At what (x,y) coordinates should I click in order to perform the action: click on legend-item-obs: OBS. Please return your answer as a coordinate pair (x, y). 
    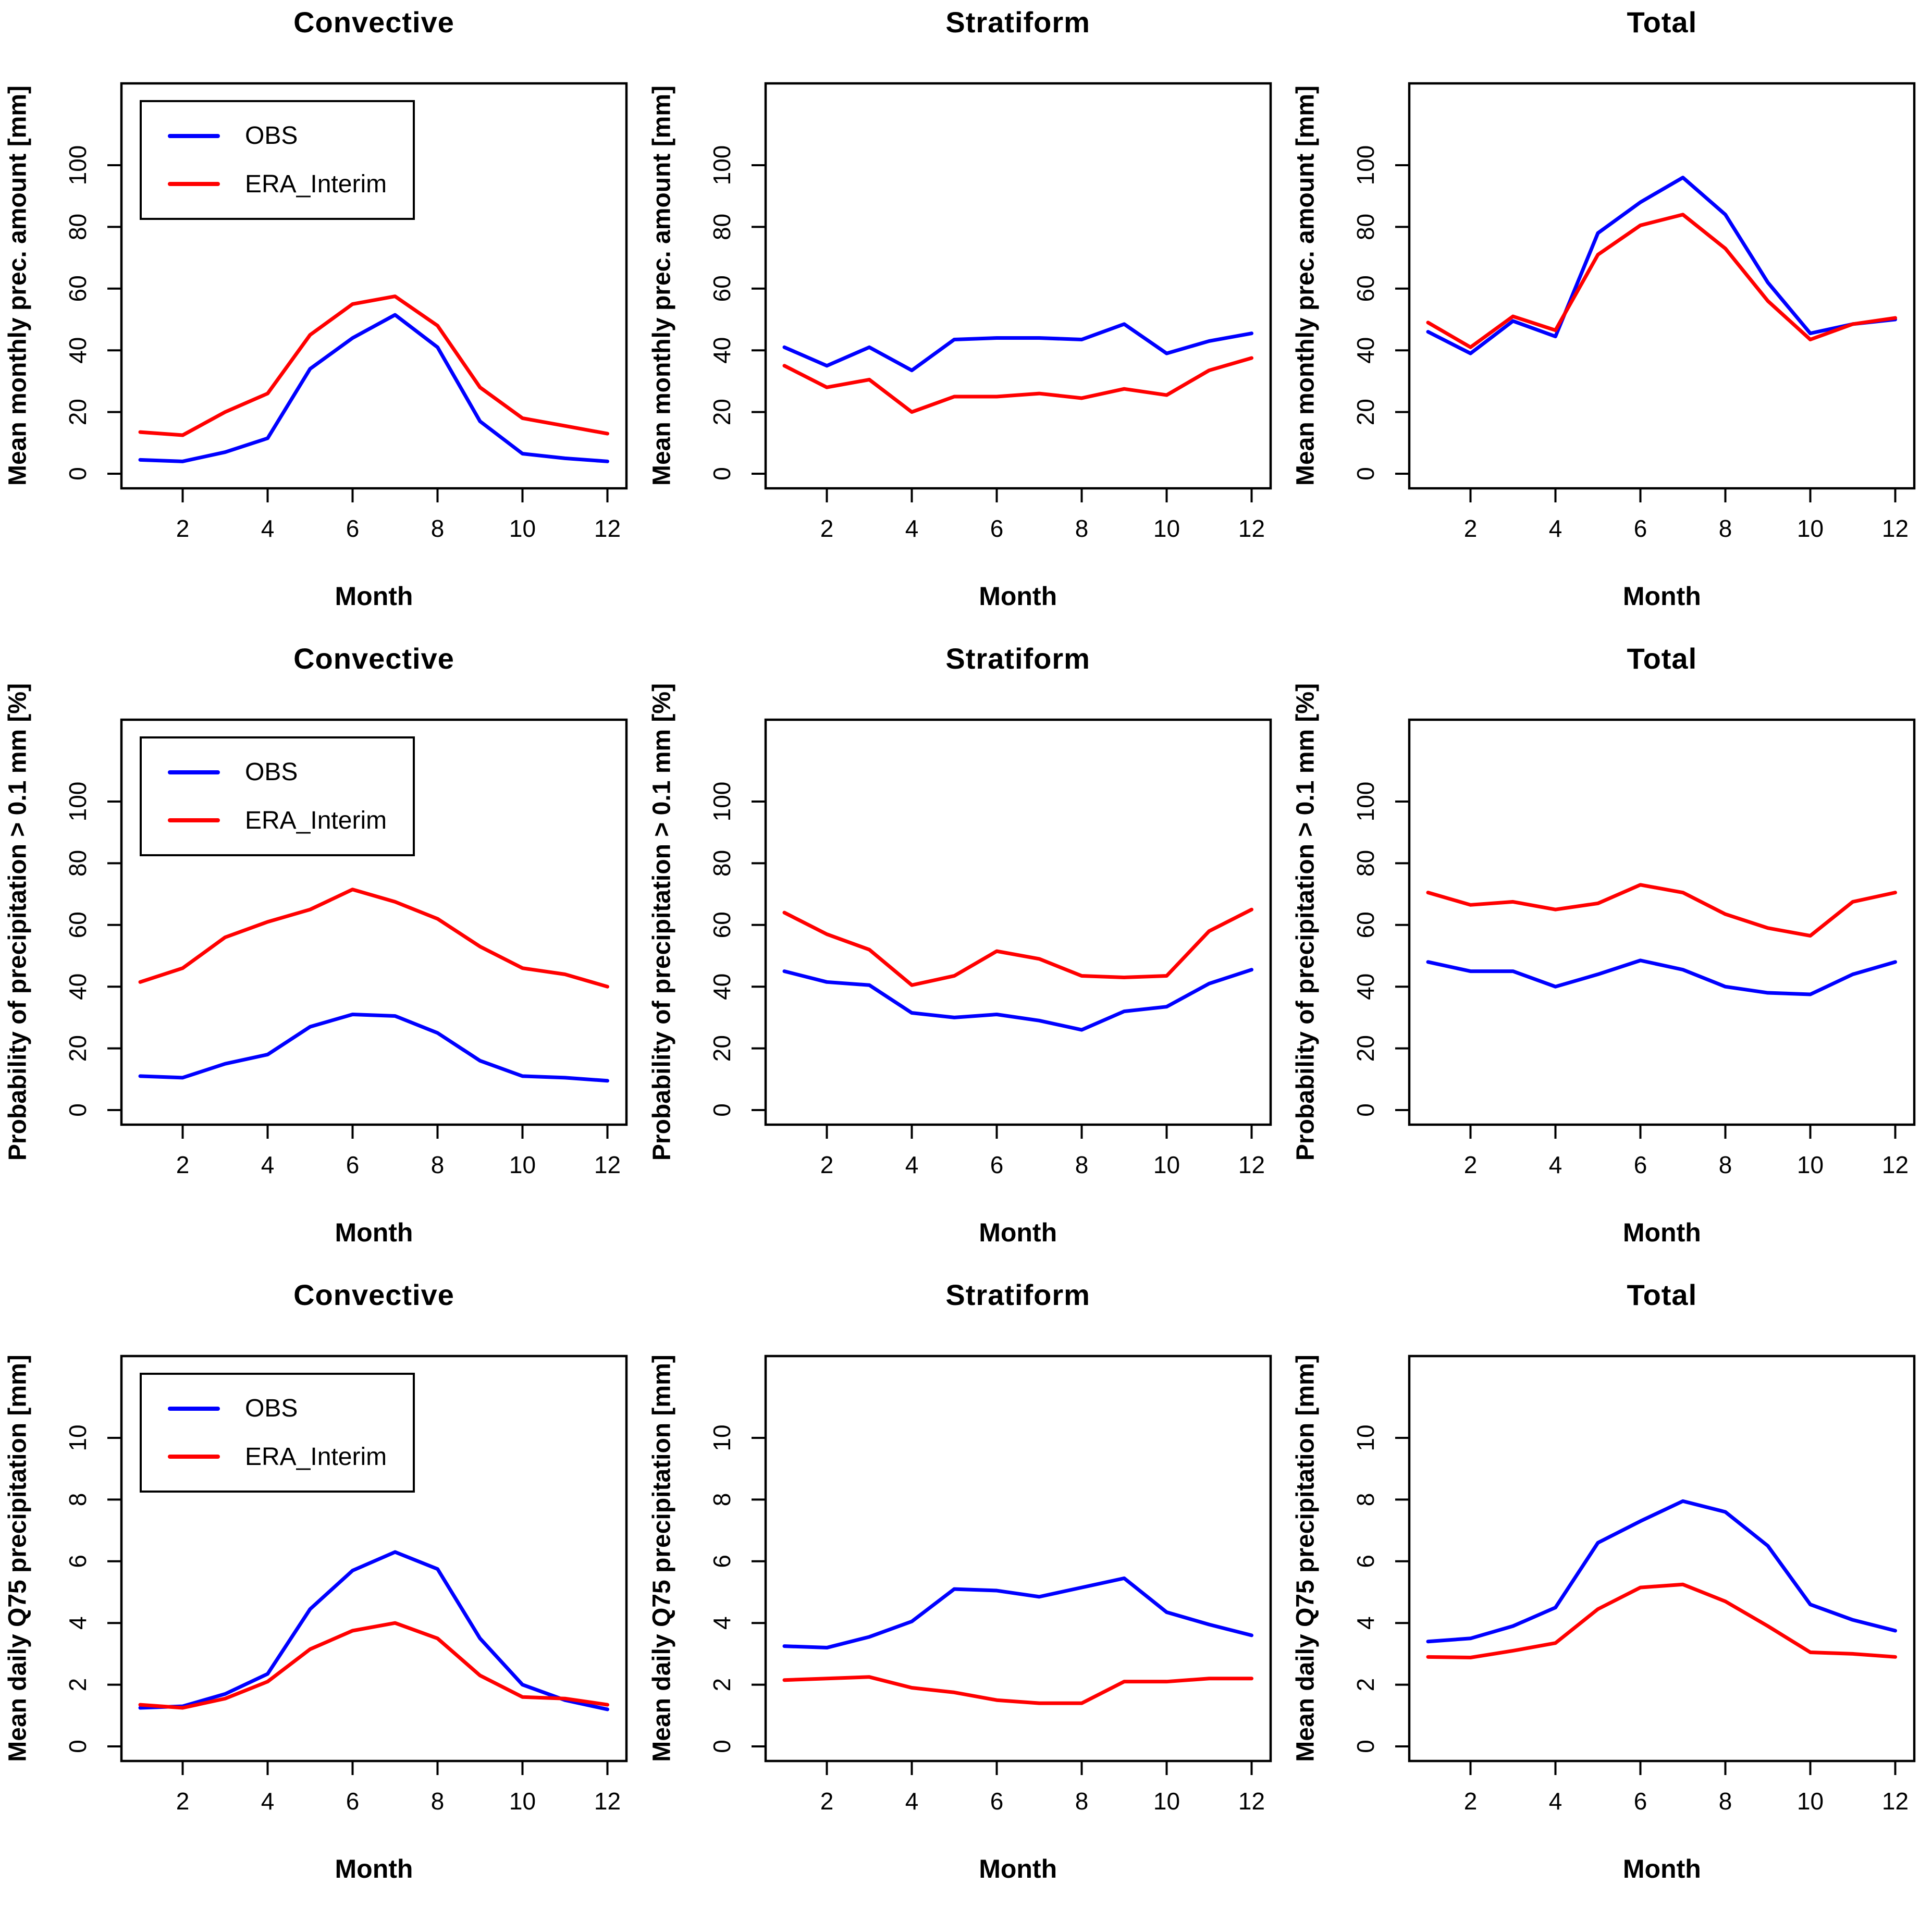
    Looking at the image, I should click on (290, 1408).